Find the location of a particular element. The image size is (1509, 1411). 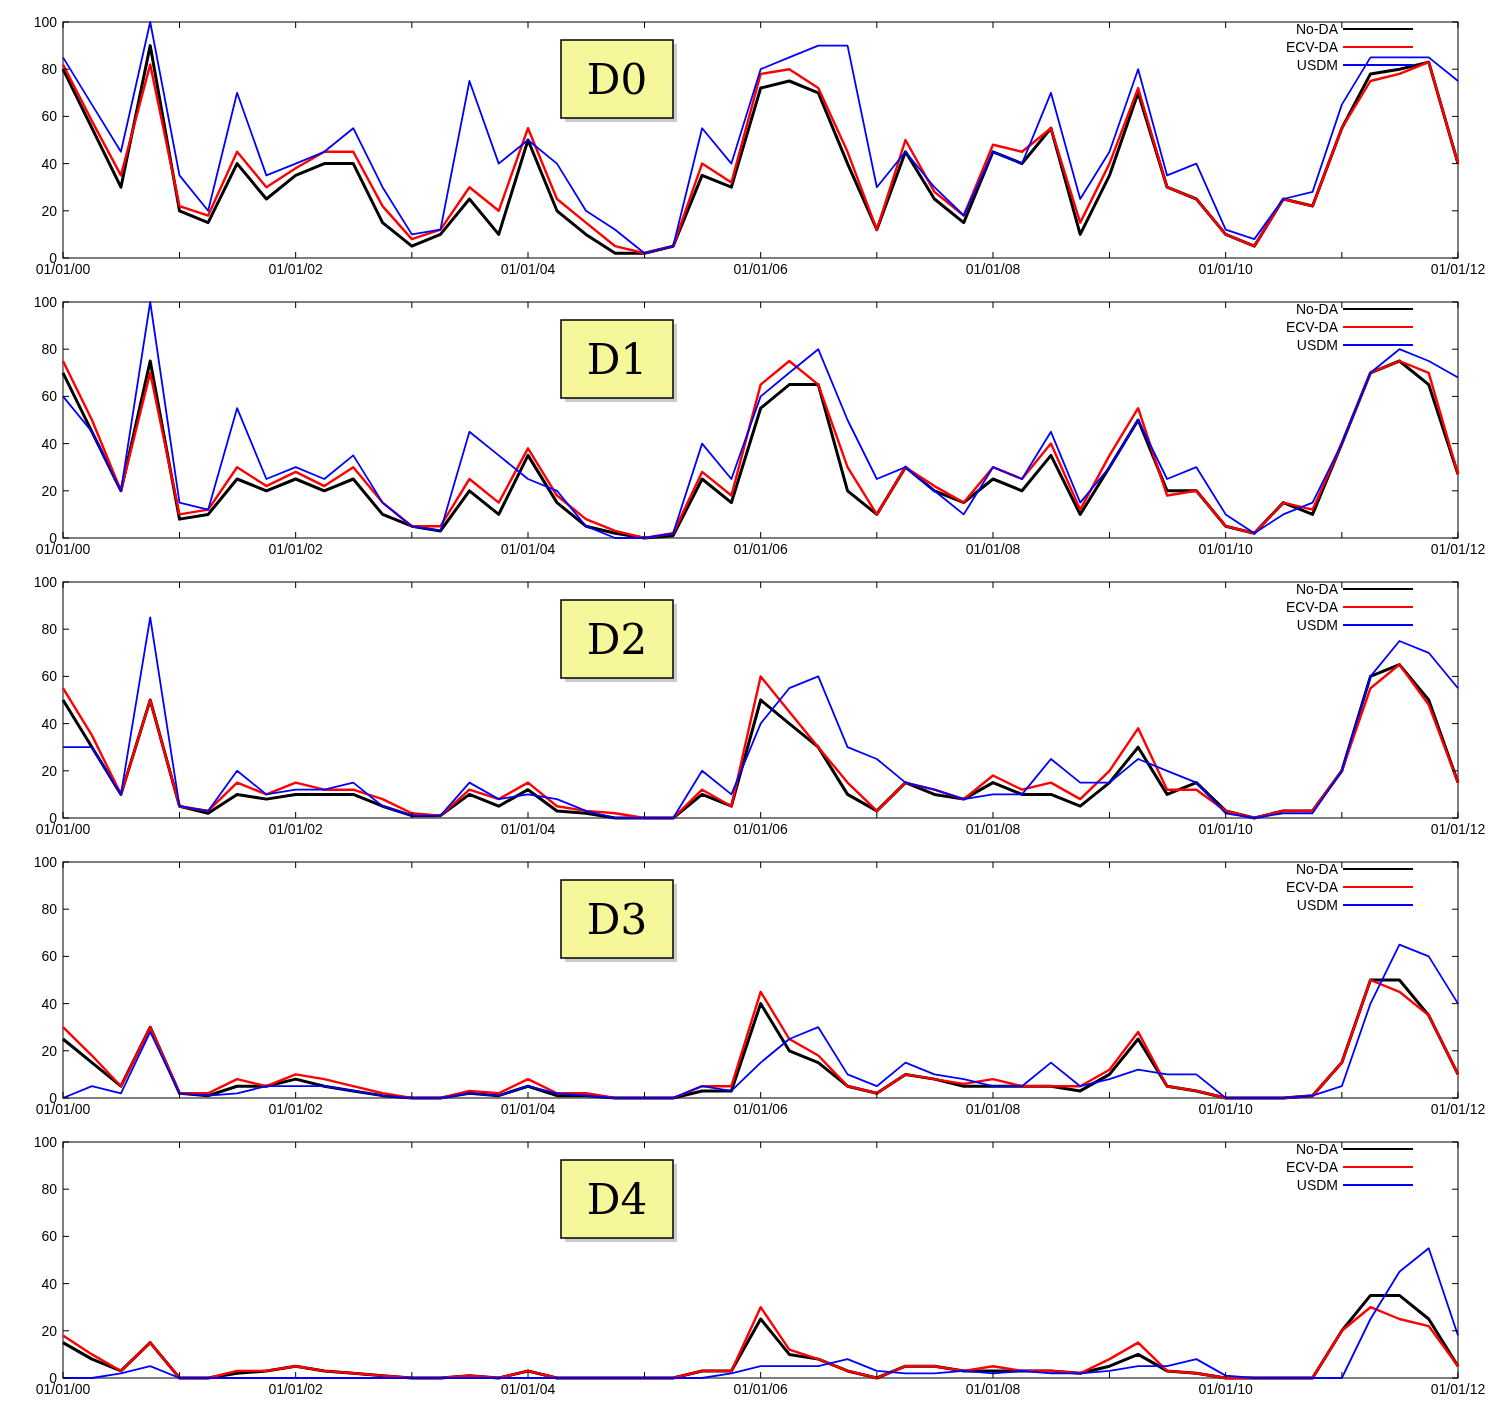

annotation: D0 is located at coordinates (617, 79).